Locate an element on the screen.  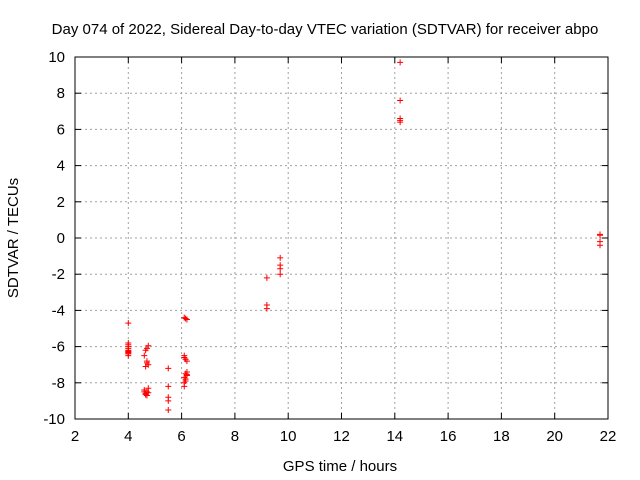
x-tick-label: 18 is located at coordinates (501, 436).